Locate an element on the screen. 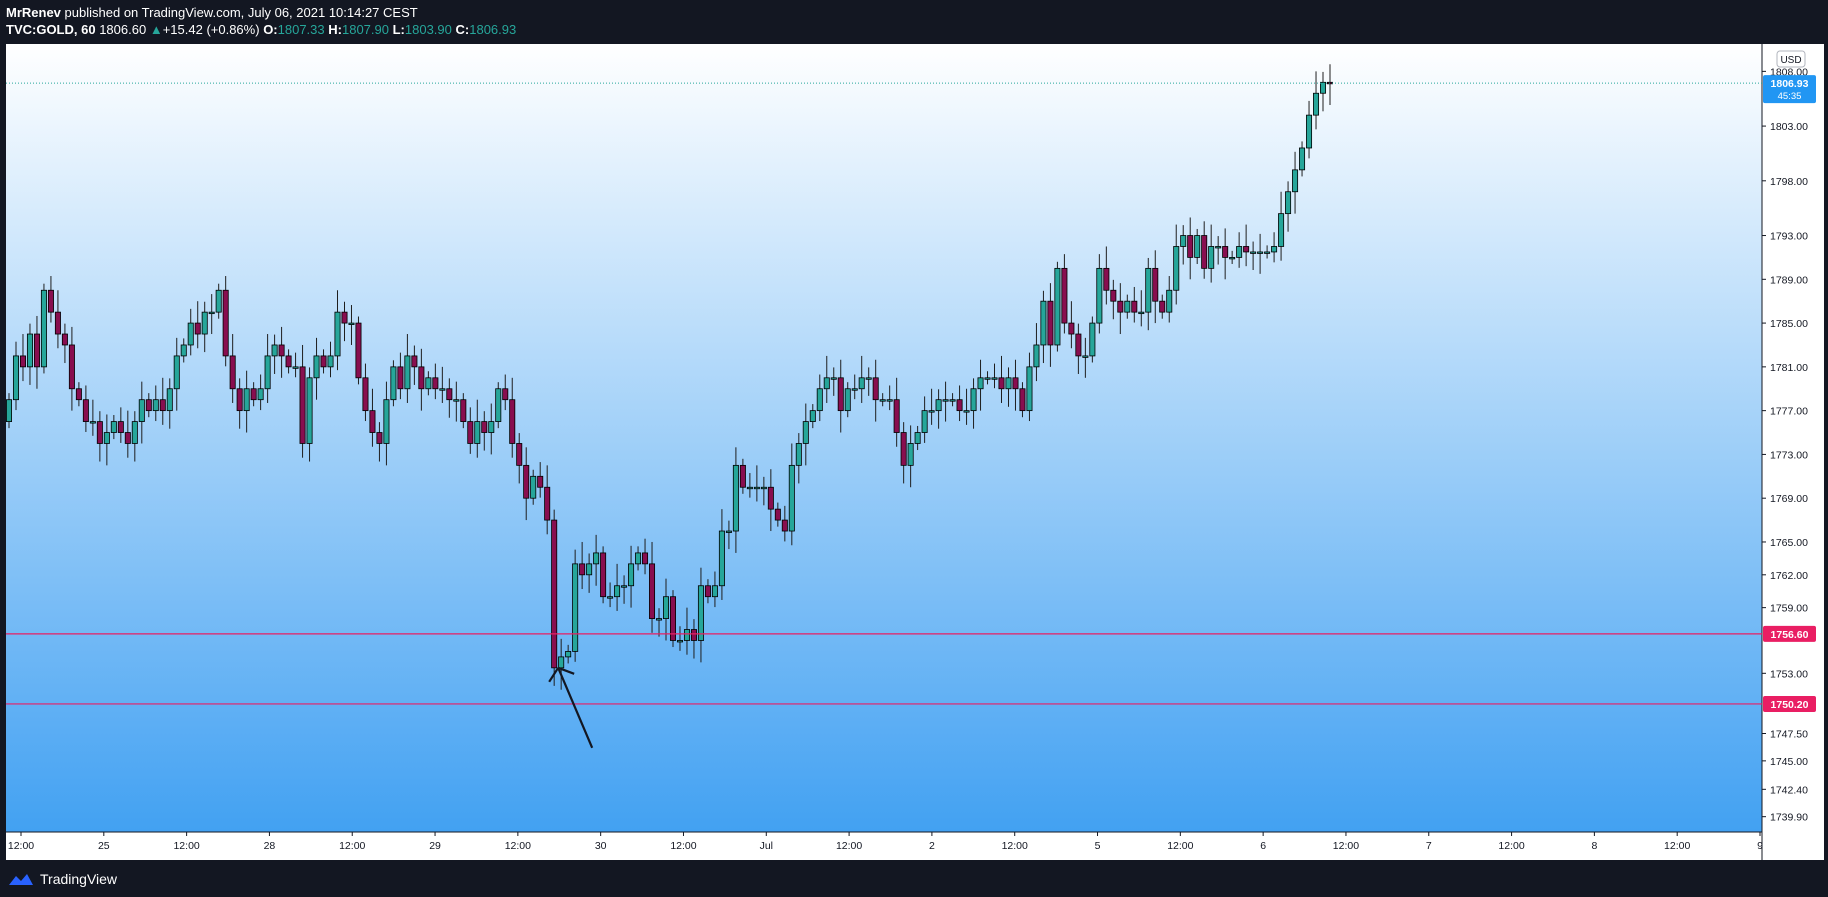 Image resolution: width=1828 pixels, height=897 pixels. y-tick-label: 1739.90 is located at coordinates (1789, 818).